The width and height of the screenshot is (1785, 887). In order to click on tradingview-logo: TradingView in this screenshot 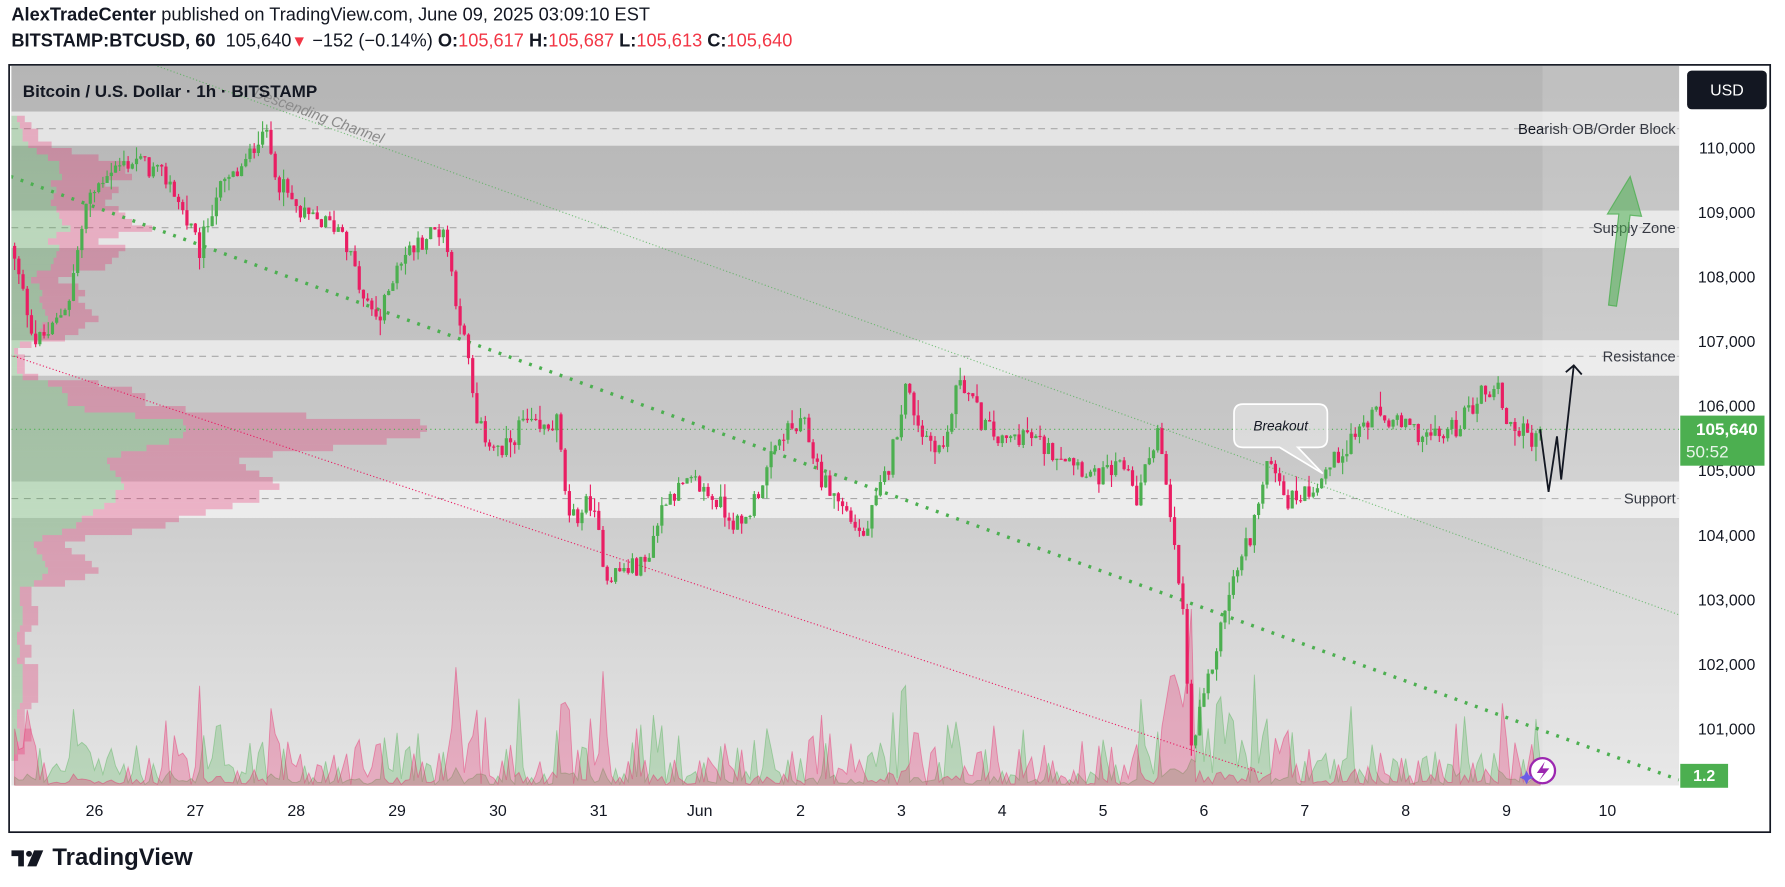, I will do `click(102, 858)`.